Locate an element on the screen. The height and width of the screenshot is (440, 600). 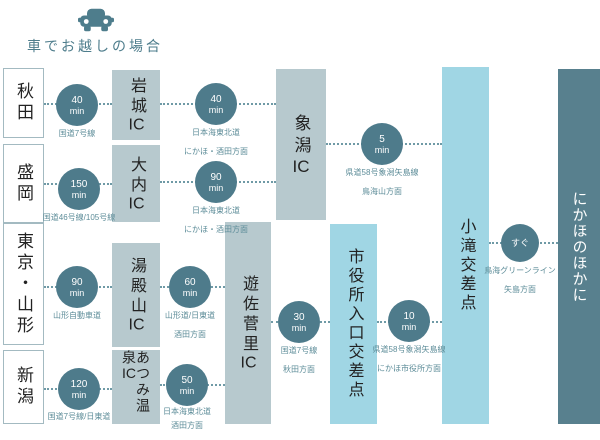
node-iwaki-ic-label: 岩城IC is located at coordinates (136, 105).